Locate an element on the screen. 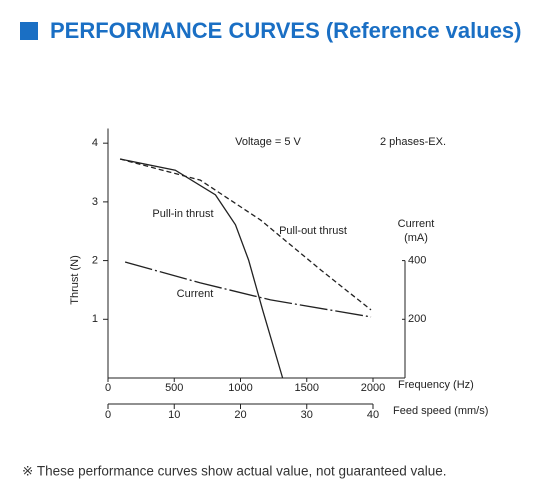  y2-tick-label: 200 is located at coordinates (417, 319).